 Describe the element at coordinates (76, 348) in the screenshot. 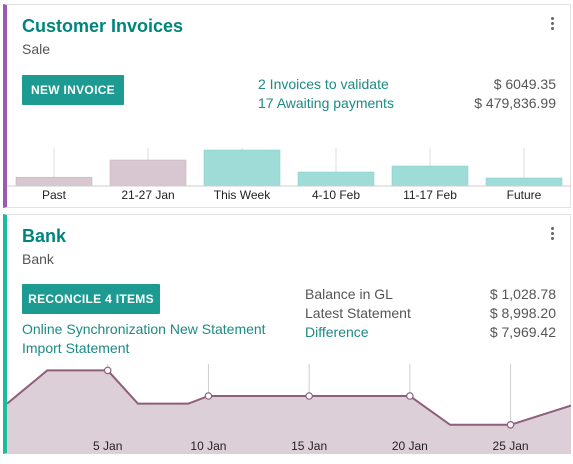

I see `import-statement-link: Import Statement` at that location.